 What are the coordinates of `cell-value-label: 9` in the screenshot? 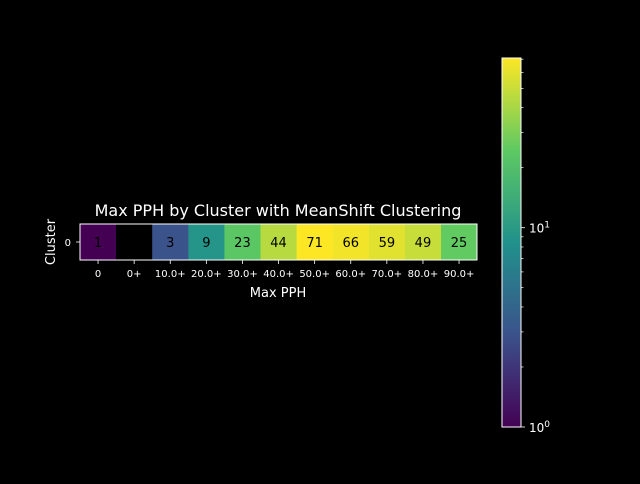 It's located at (206, 243).